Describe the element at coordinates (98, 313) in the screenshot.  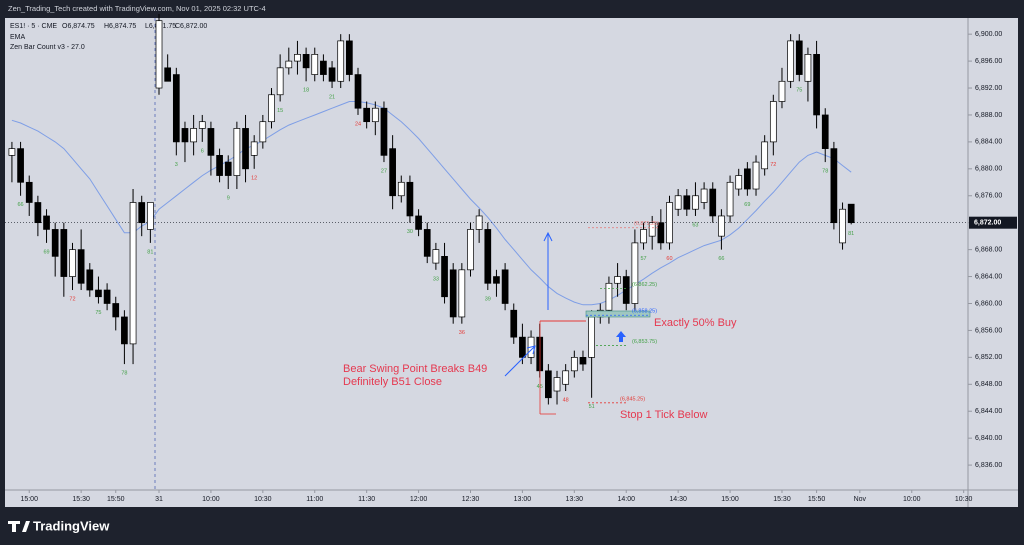
I see `bar-count: 75` at that location.